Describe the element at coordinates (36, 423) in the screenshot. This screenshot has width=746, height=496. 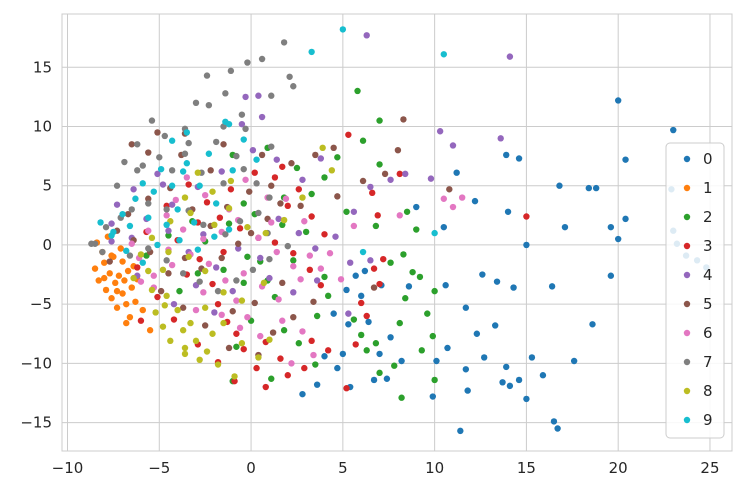
I see `y-tick-label: −15` at that location.